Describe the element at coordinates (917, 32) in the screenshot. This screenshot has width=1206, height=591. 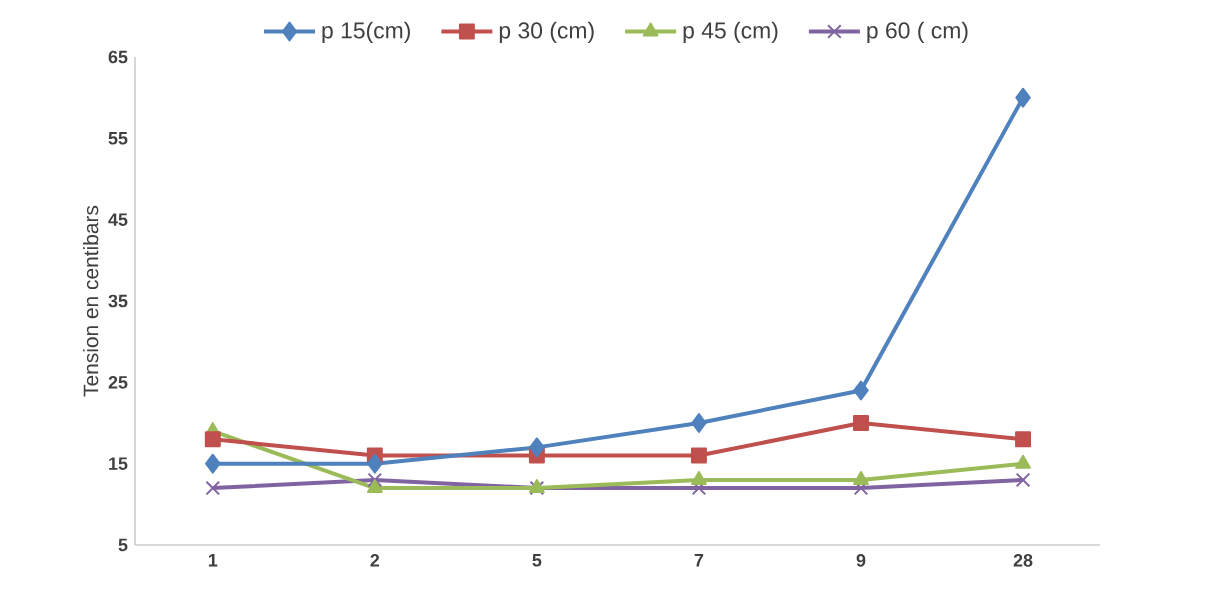
I see `legend-label: p 60 ( cm)` at that location.